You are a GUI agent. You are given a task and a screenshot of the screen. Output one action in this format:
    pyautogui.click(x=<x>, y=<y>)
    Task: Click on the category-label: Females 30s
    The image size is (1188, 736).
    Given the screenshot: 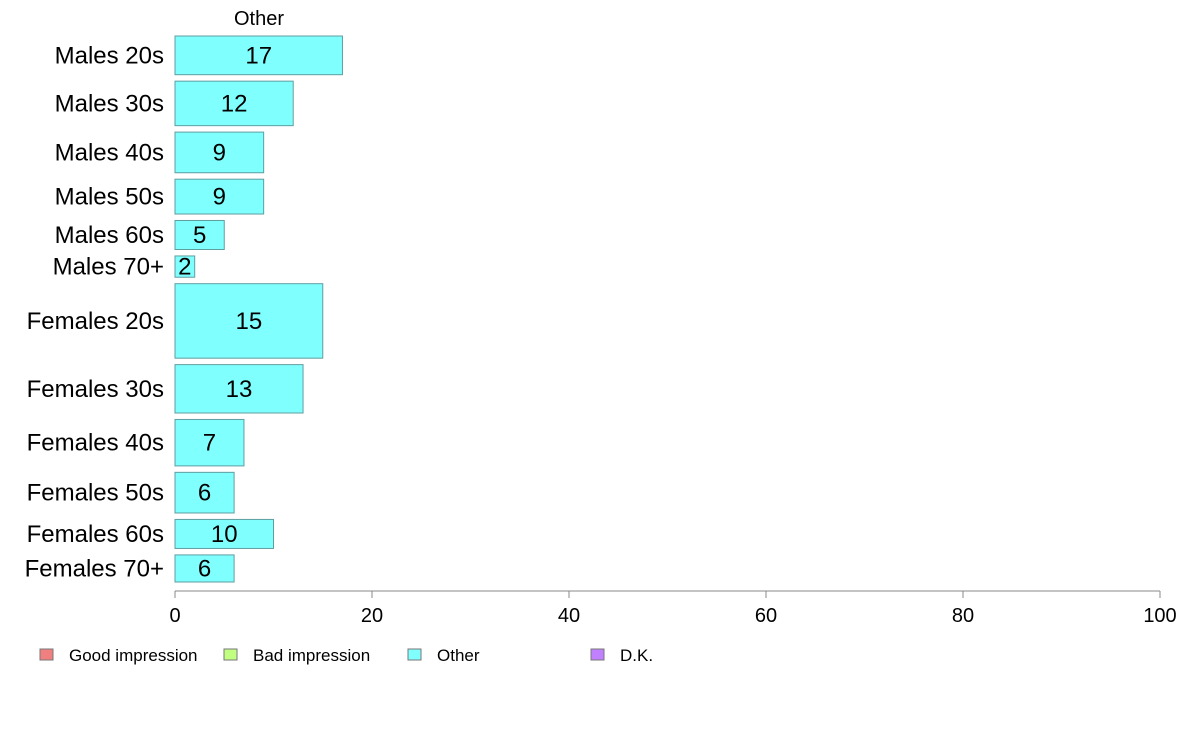 What is the action you would take?
    pyautogui.click(x=95, y=389)
    